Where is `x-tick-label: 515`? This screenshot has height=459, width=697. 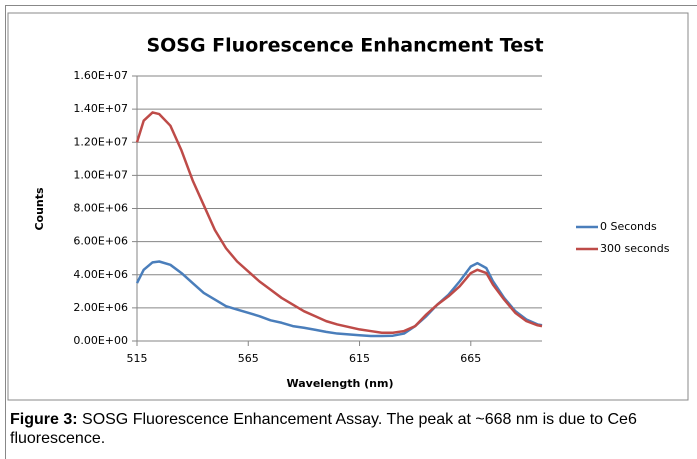
x-tick-label: 515 is located at coordinates (137, 358).